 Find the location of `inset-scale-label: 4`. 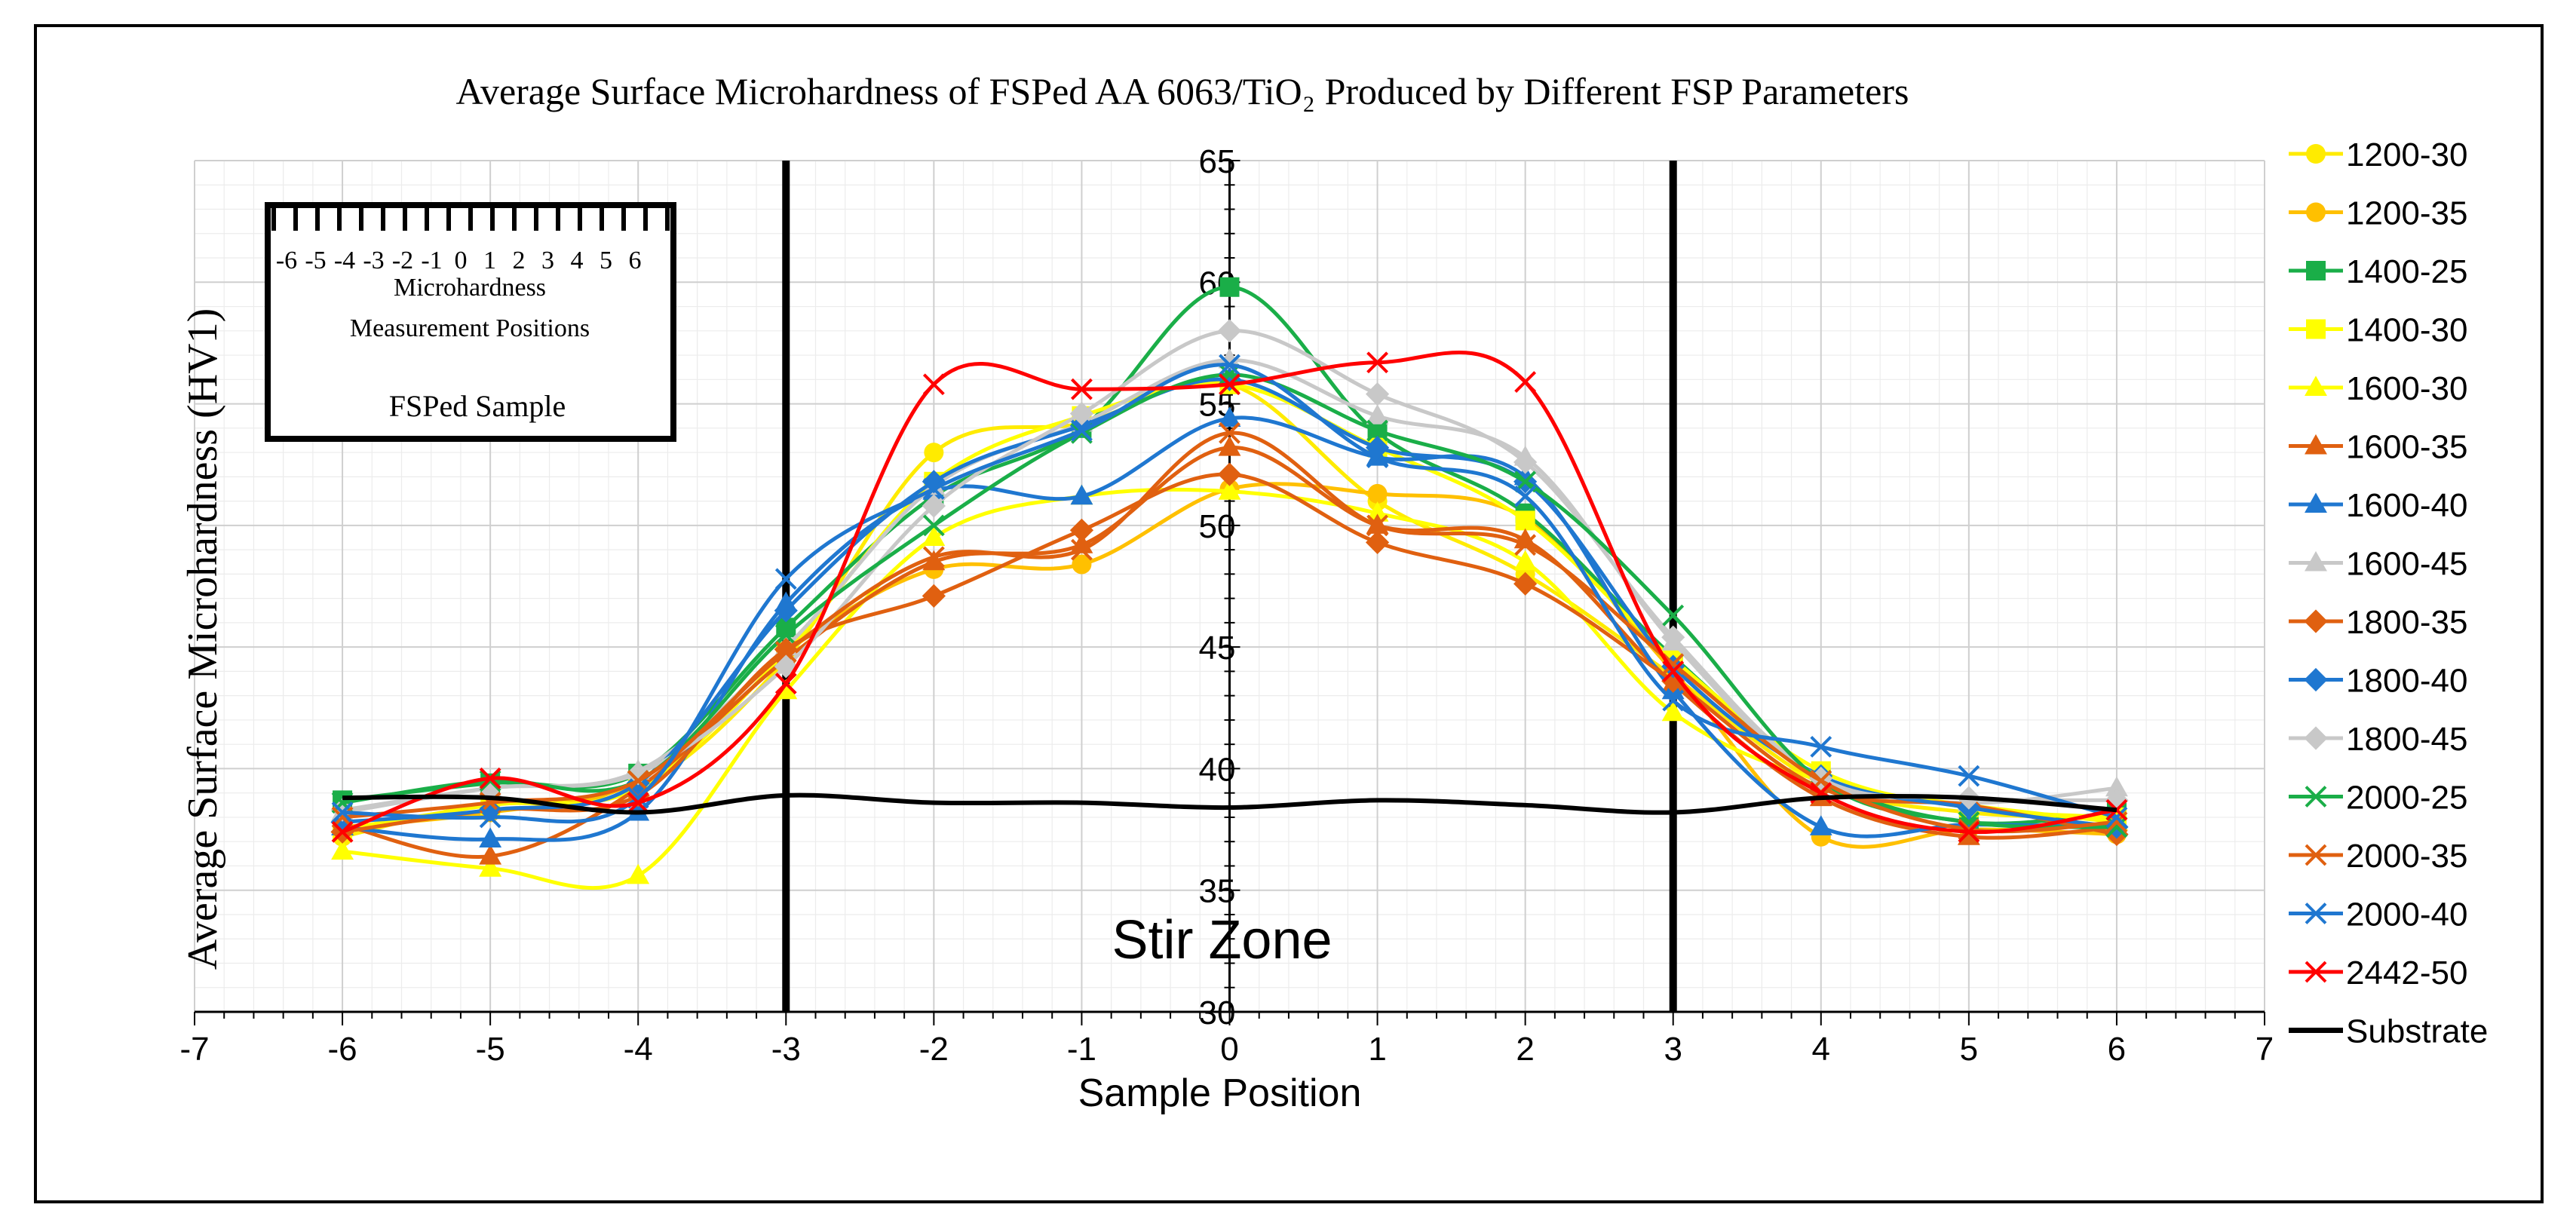

inset-scale-label: 4 is located at coordinates (577, 260).